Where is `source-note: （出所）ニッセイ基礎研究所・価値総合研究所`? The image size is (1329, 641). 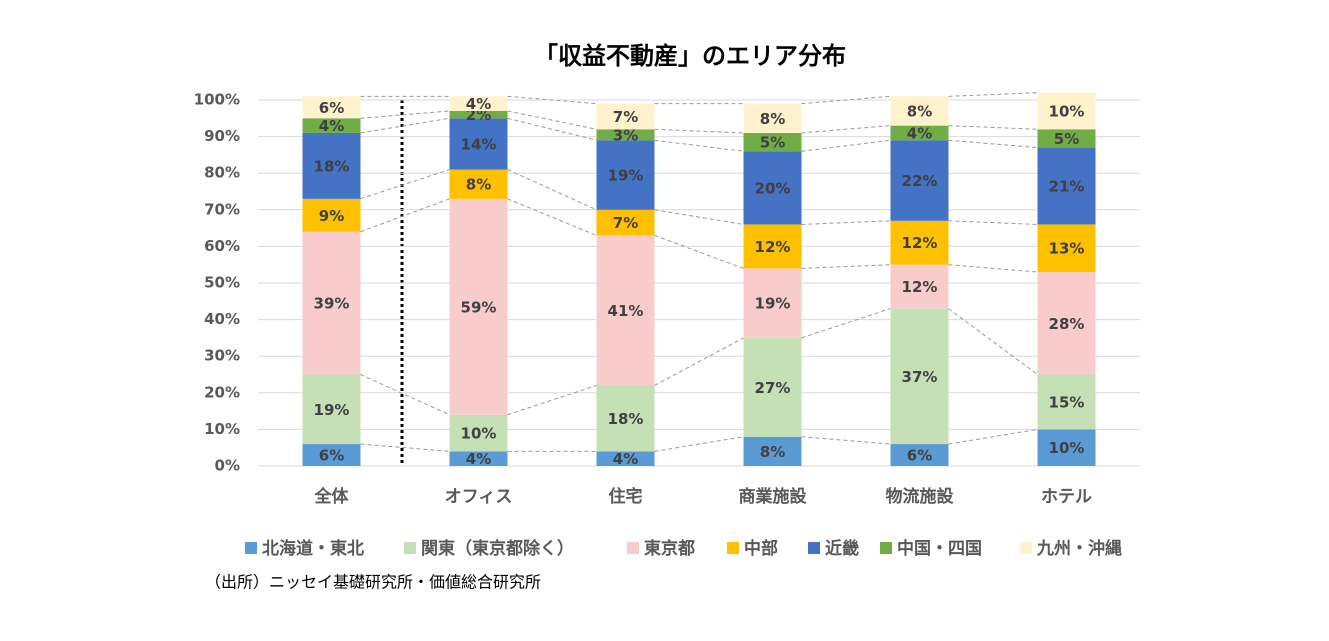
source-note: （出所）ニッセイ基礎研究所・価値総合研究所 is located at coordinates (373, 582).